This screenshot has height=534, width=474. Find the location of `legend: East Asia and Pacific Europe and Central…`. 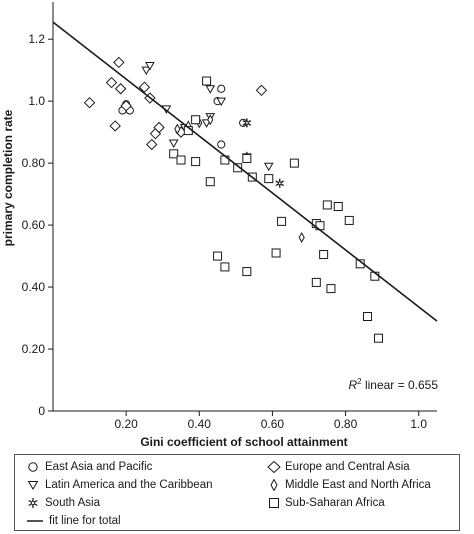

legend: East Asia and Pacific Europe and Central… is located at coordinates (237, 492).